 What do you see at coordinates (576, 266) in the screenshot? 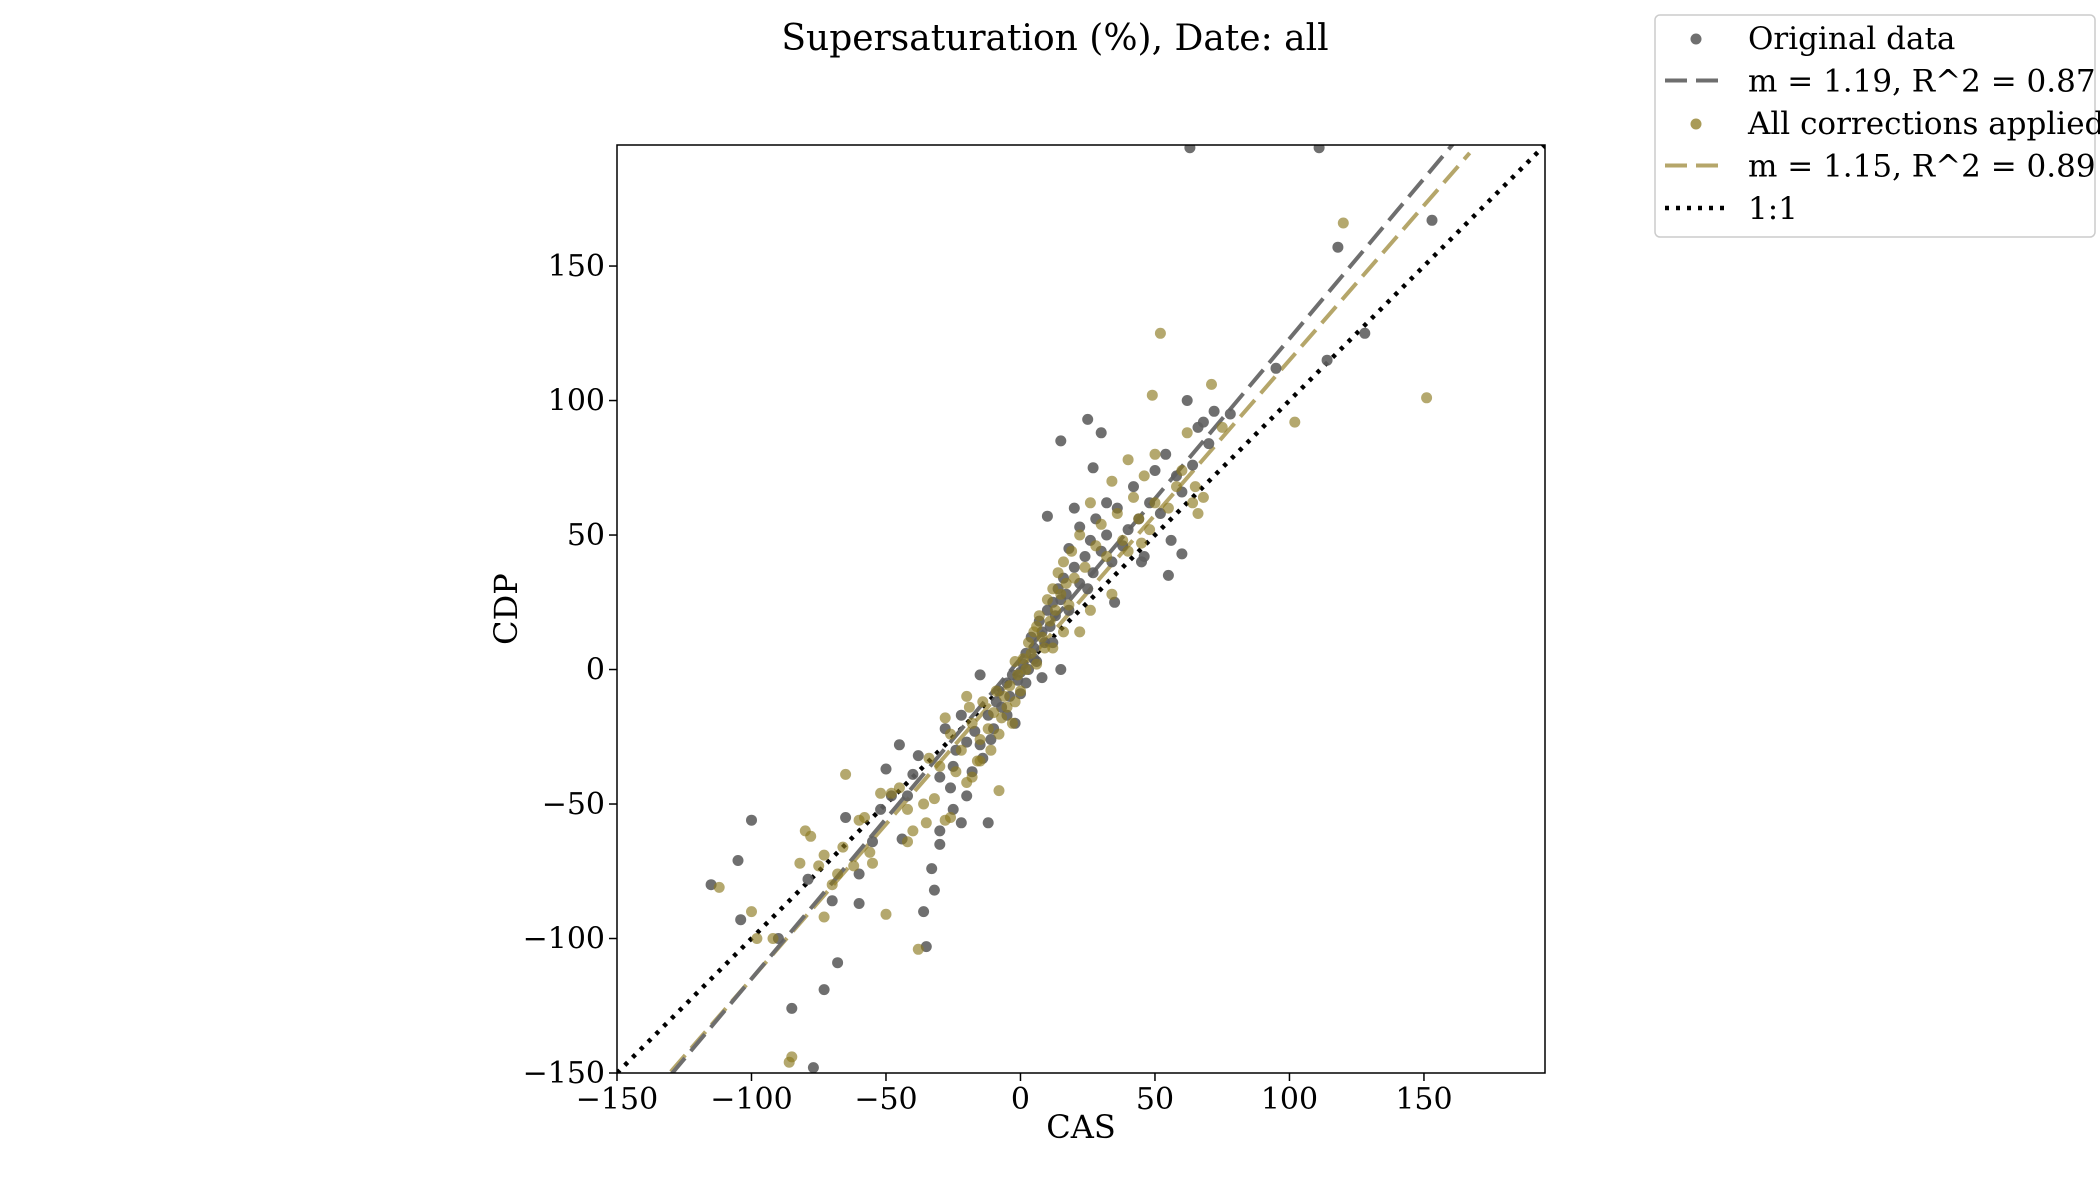
I see `y-tick-label: 150` at bounding box center [576, 266].